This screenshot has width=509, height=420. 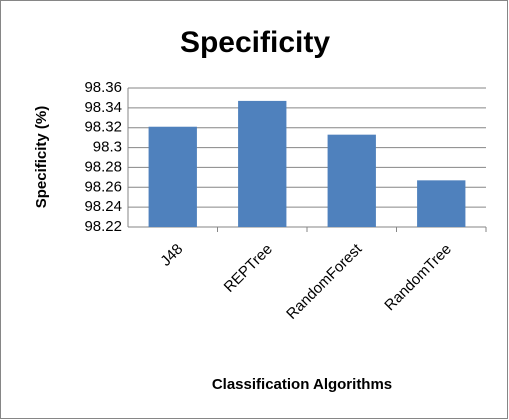 What do you see at coordinates (255, 42) in the screenshot?
I see `chart-title: Specificity` at bounding box center [255, 42].